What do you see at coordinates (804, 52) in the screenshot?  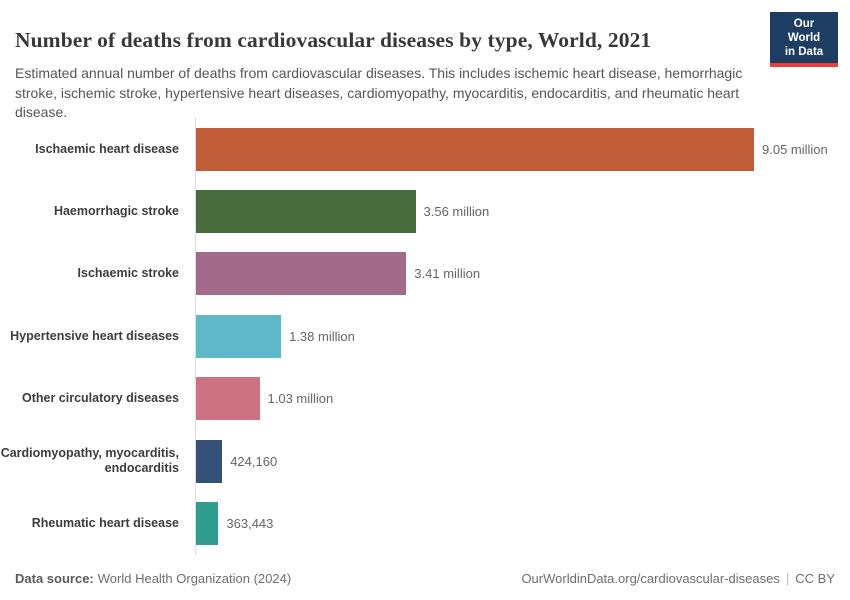 I see `owid-logo-line2: in Data` at bounding box center [804, 52].